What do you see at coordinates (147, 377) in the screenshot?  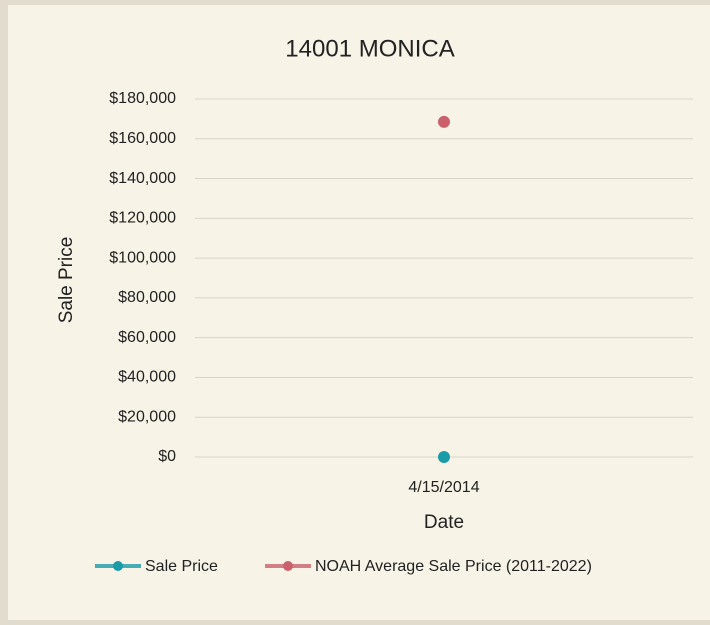 I see `y-tick-label: $40,000` at bounding box center [147, 377].